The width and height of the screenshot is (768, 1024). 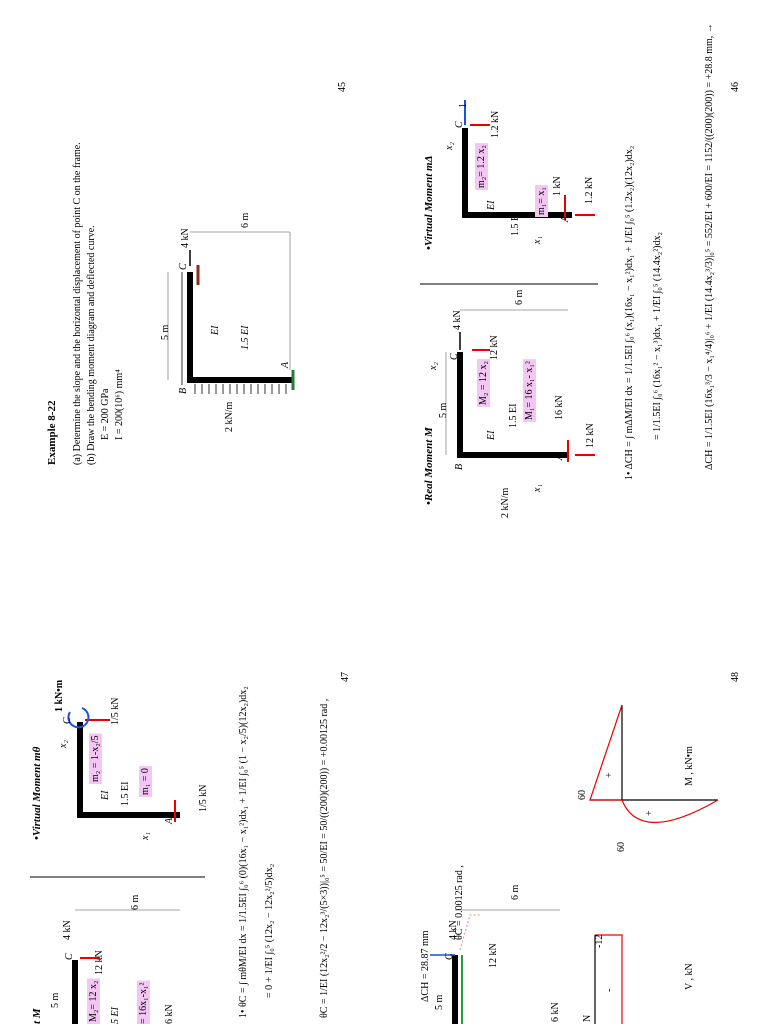 I want to click on real-labels-text: 6 m, so click(x=519, y=298).